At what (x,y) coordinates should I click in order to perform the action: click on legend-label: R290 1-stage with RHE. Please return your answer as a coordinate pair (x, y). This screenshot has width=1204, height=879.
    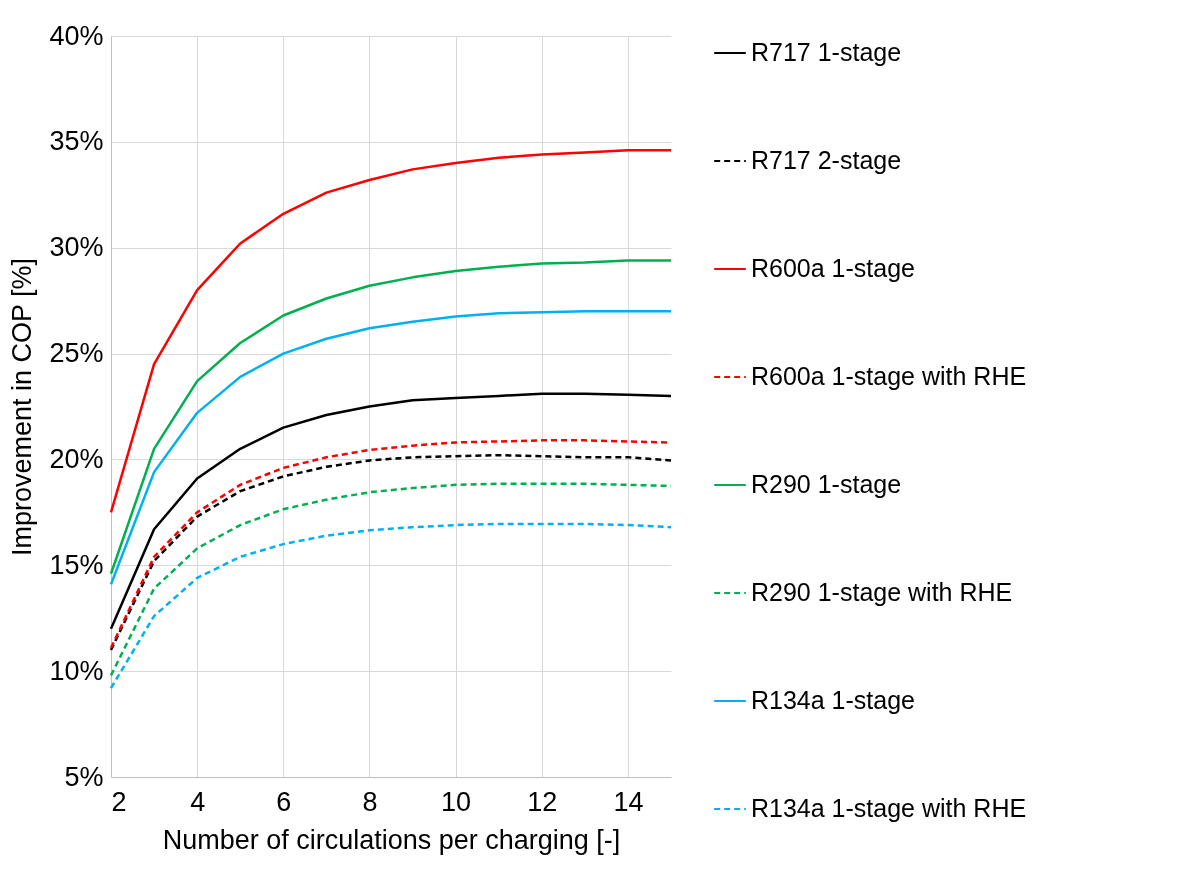
    Looking at the image, I should click on (882, 592).